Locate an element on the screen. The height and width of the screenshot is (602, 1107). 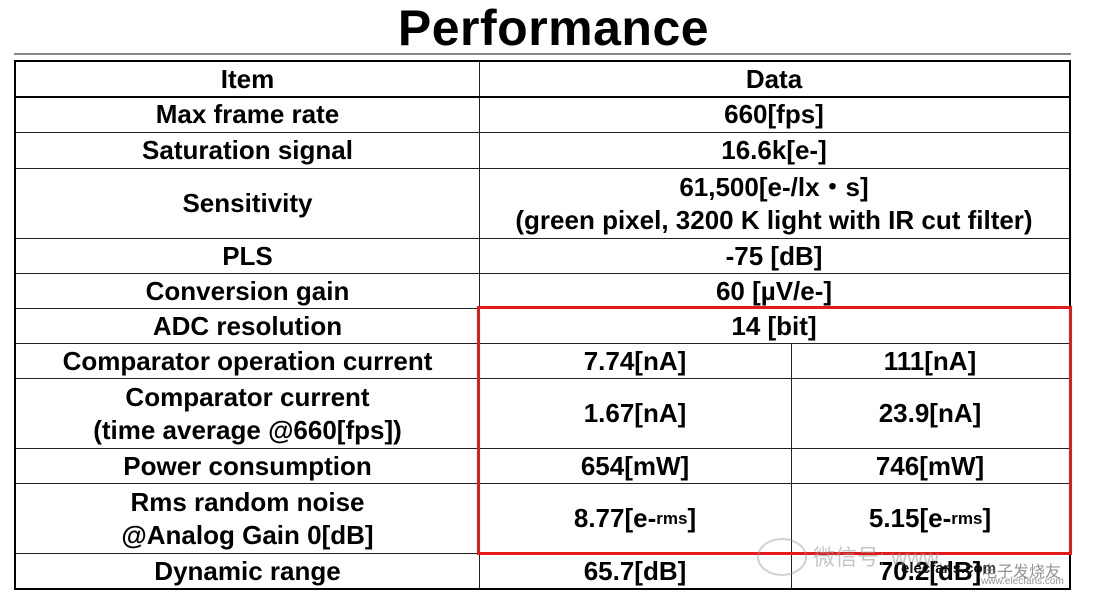
row-col1-comparator-operation-current: 7.74[nA] is located at coordinates (635, 360).